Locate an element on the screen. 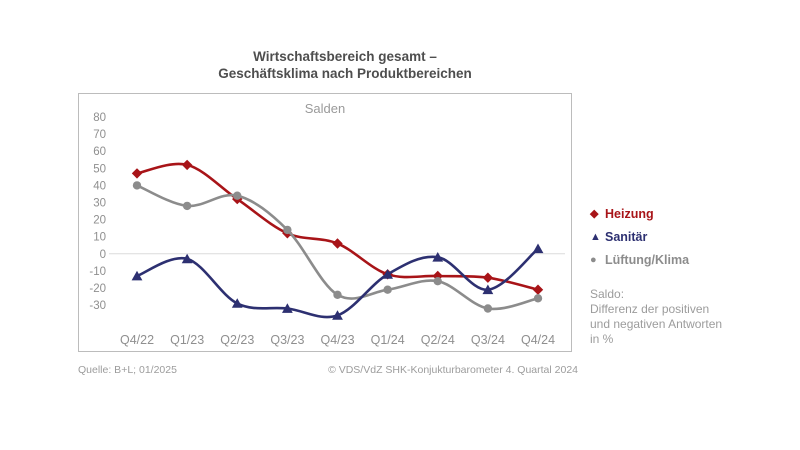  page-title-line1: Wirtschaftsbereich gesamt – is located at coordinates (345, 56).